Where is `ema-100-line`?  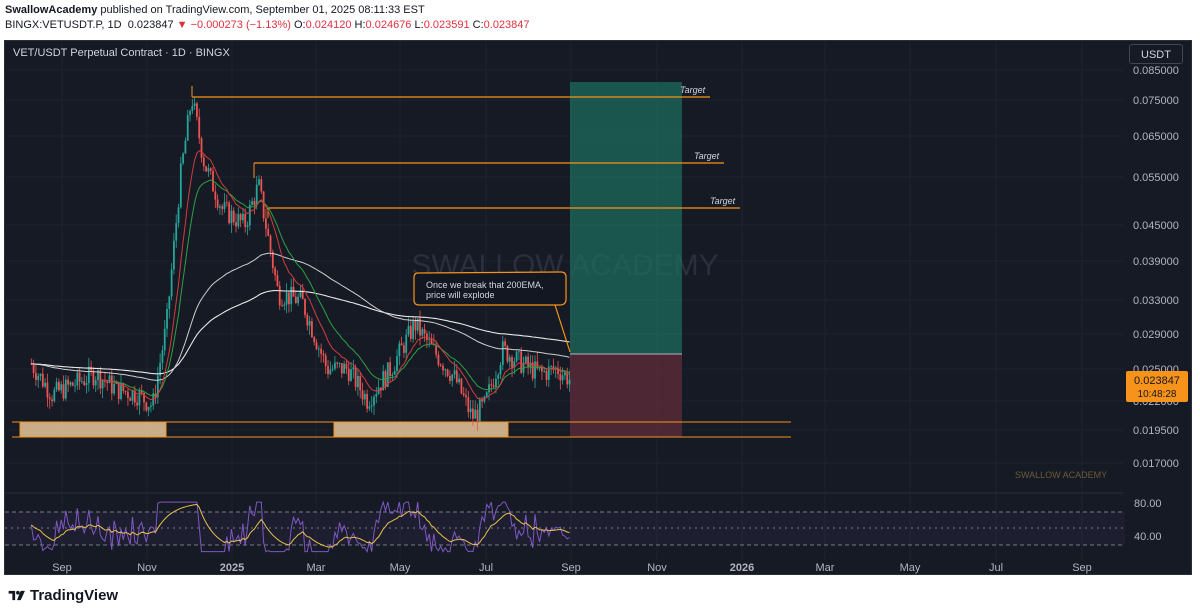
ema-100-line is located at coordinates (300, 316).